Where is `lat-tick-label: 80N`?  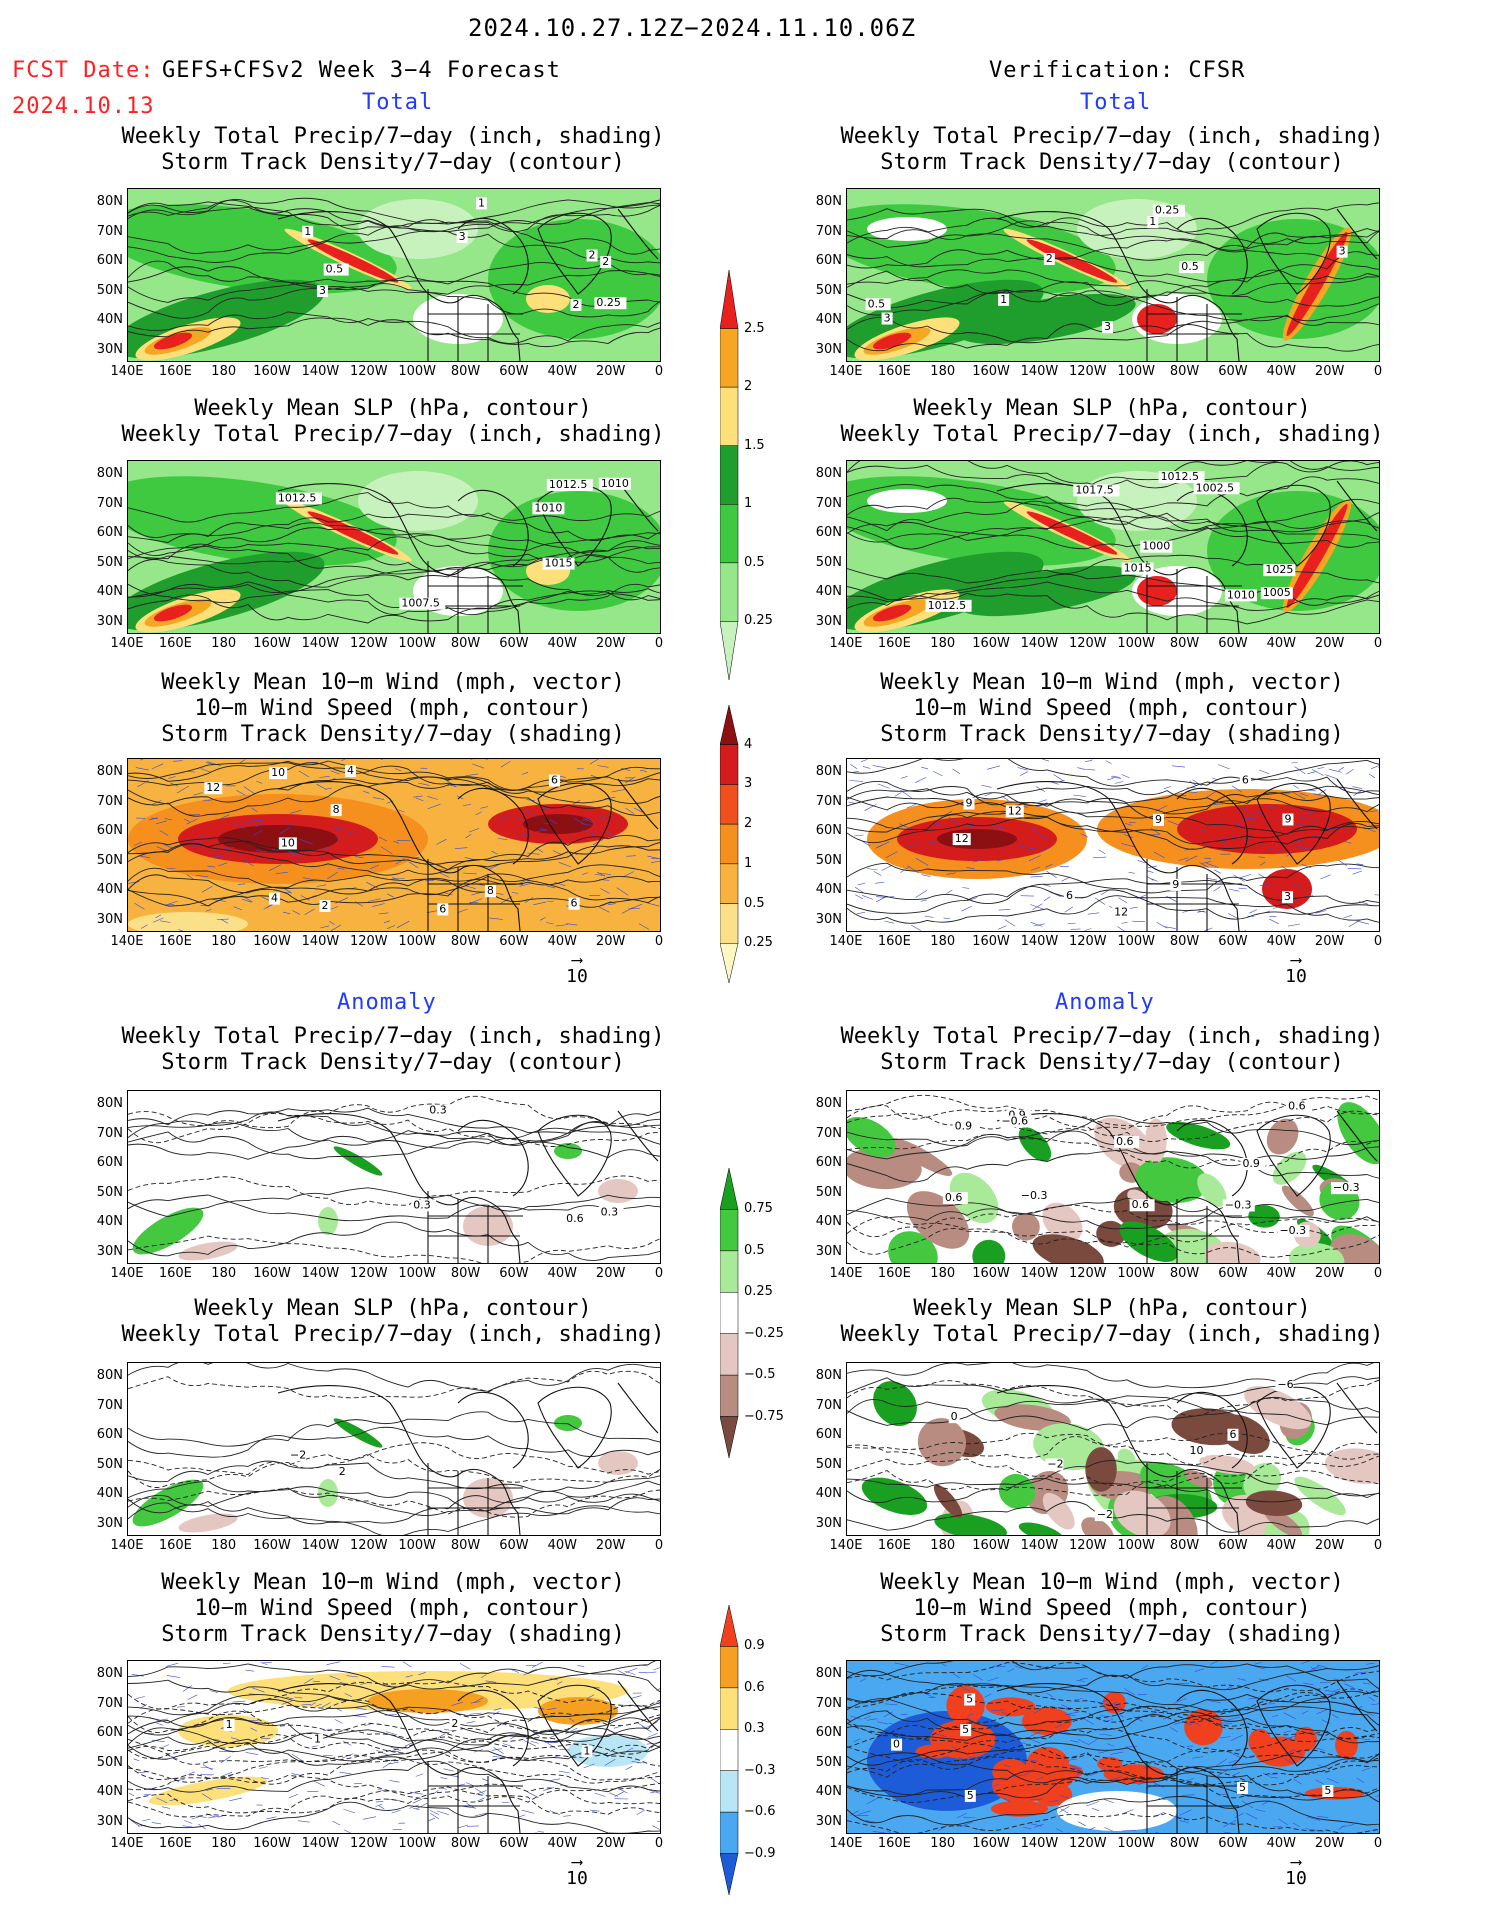
lat-tick-label: 80N is located at coordinates (828, 771).